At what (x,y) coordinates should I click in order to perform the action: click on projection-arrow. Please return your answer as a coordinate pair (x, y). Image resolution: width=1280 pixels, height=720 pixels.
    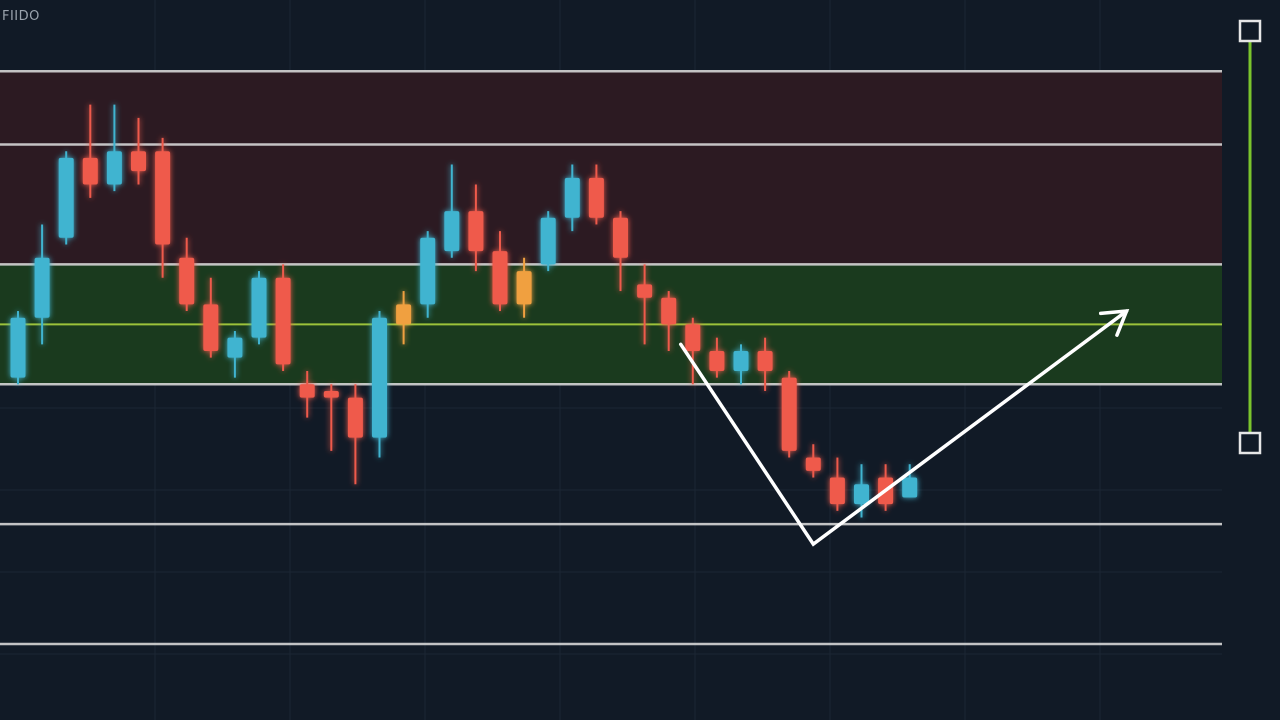
    Looking at the image, I should click on (904, 428).